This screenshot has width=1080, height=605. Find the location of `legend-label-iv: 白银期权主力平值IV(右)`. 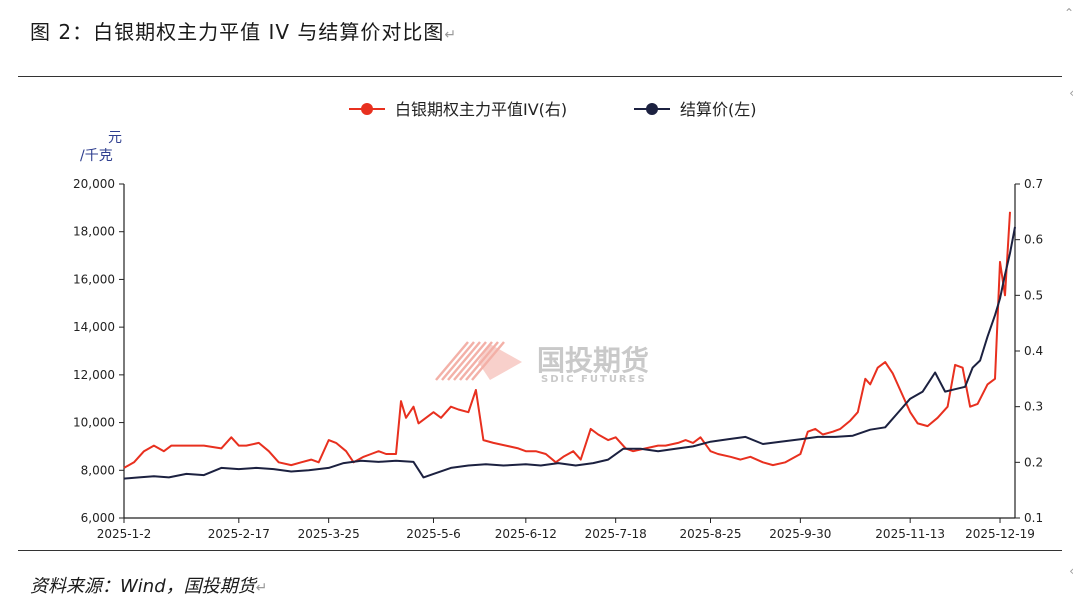

legend-label-iv: 白银期权主力平值IV(右) is located at coordinates (481, 109).